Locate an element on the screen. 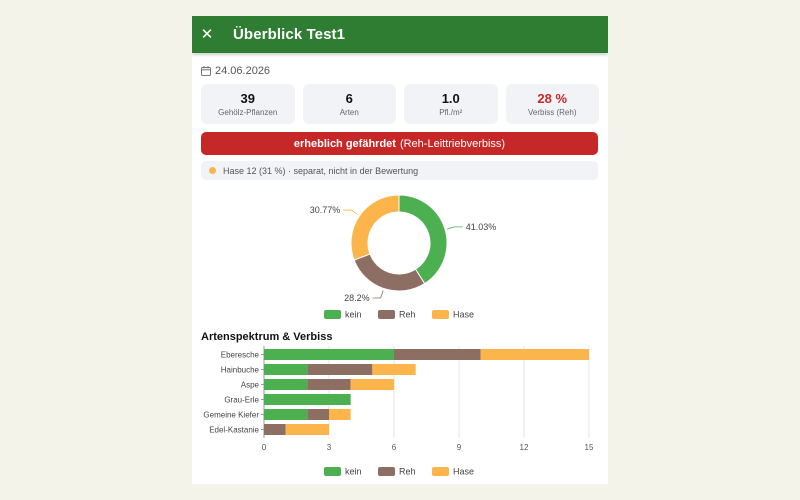  x-tick-label: 9 is located at coordinates (459, 447).